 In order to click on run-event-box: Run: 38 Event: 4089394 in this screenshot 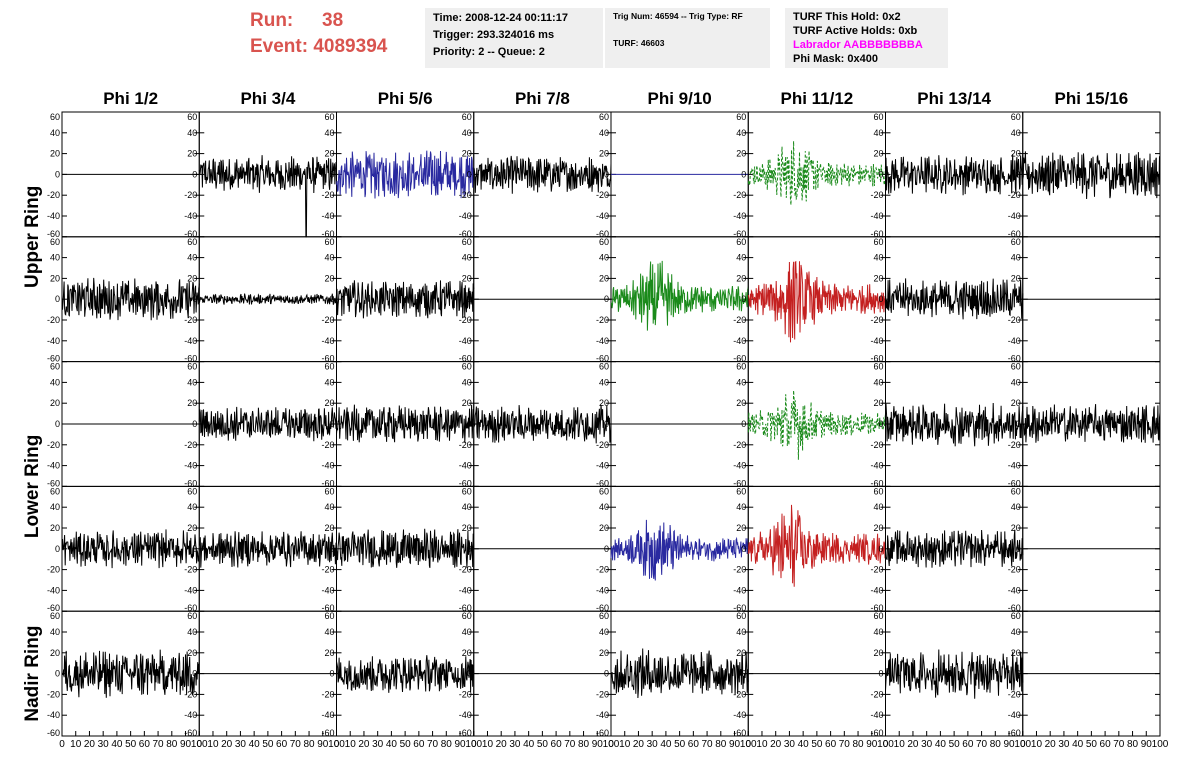, I will do `click(335, 38)`.